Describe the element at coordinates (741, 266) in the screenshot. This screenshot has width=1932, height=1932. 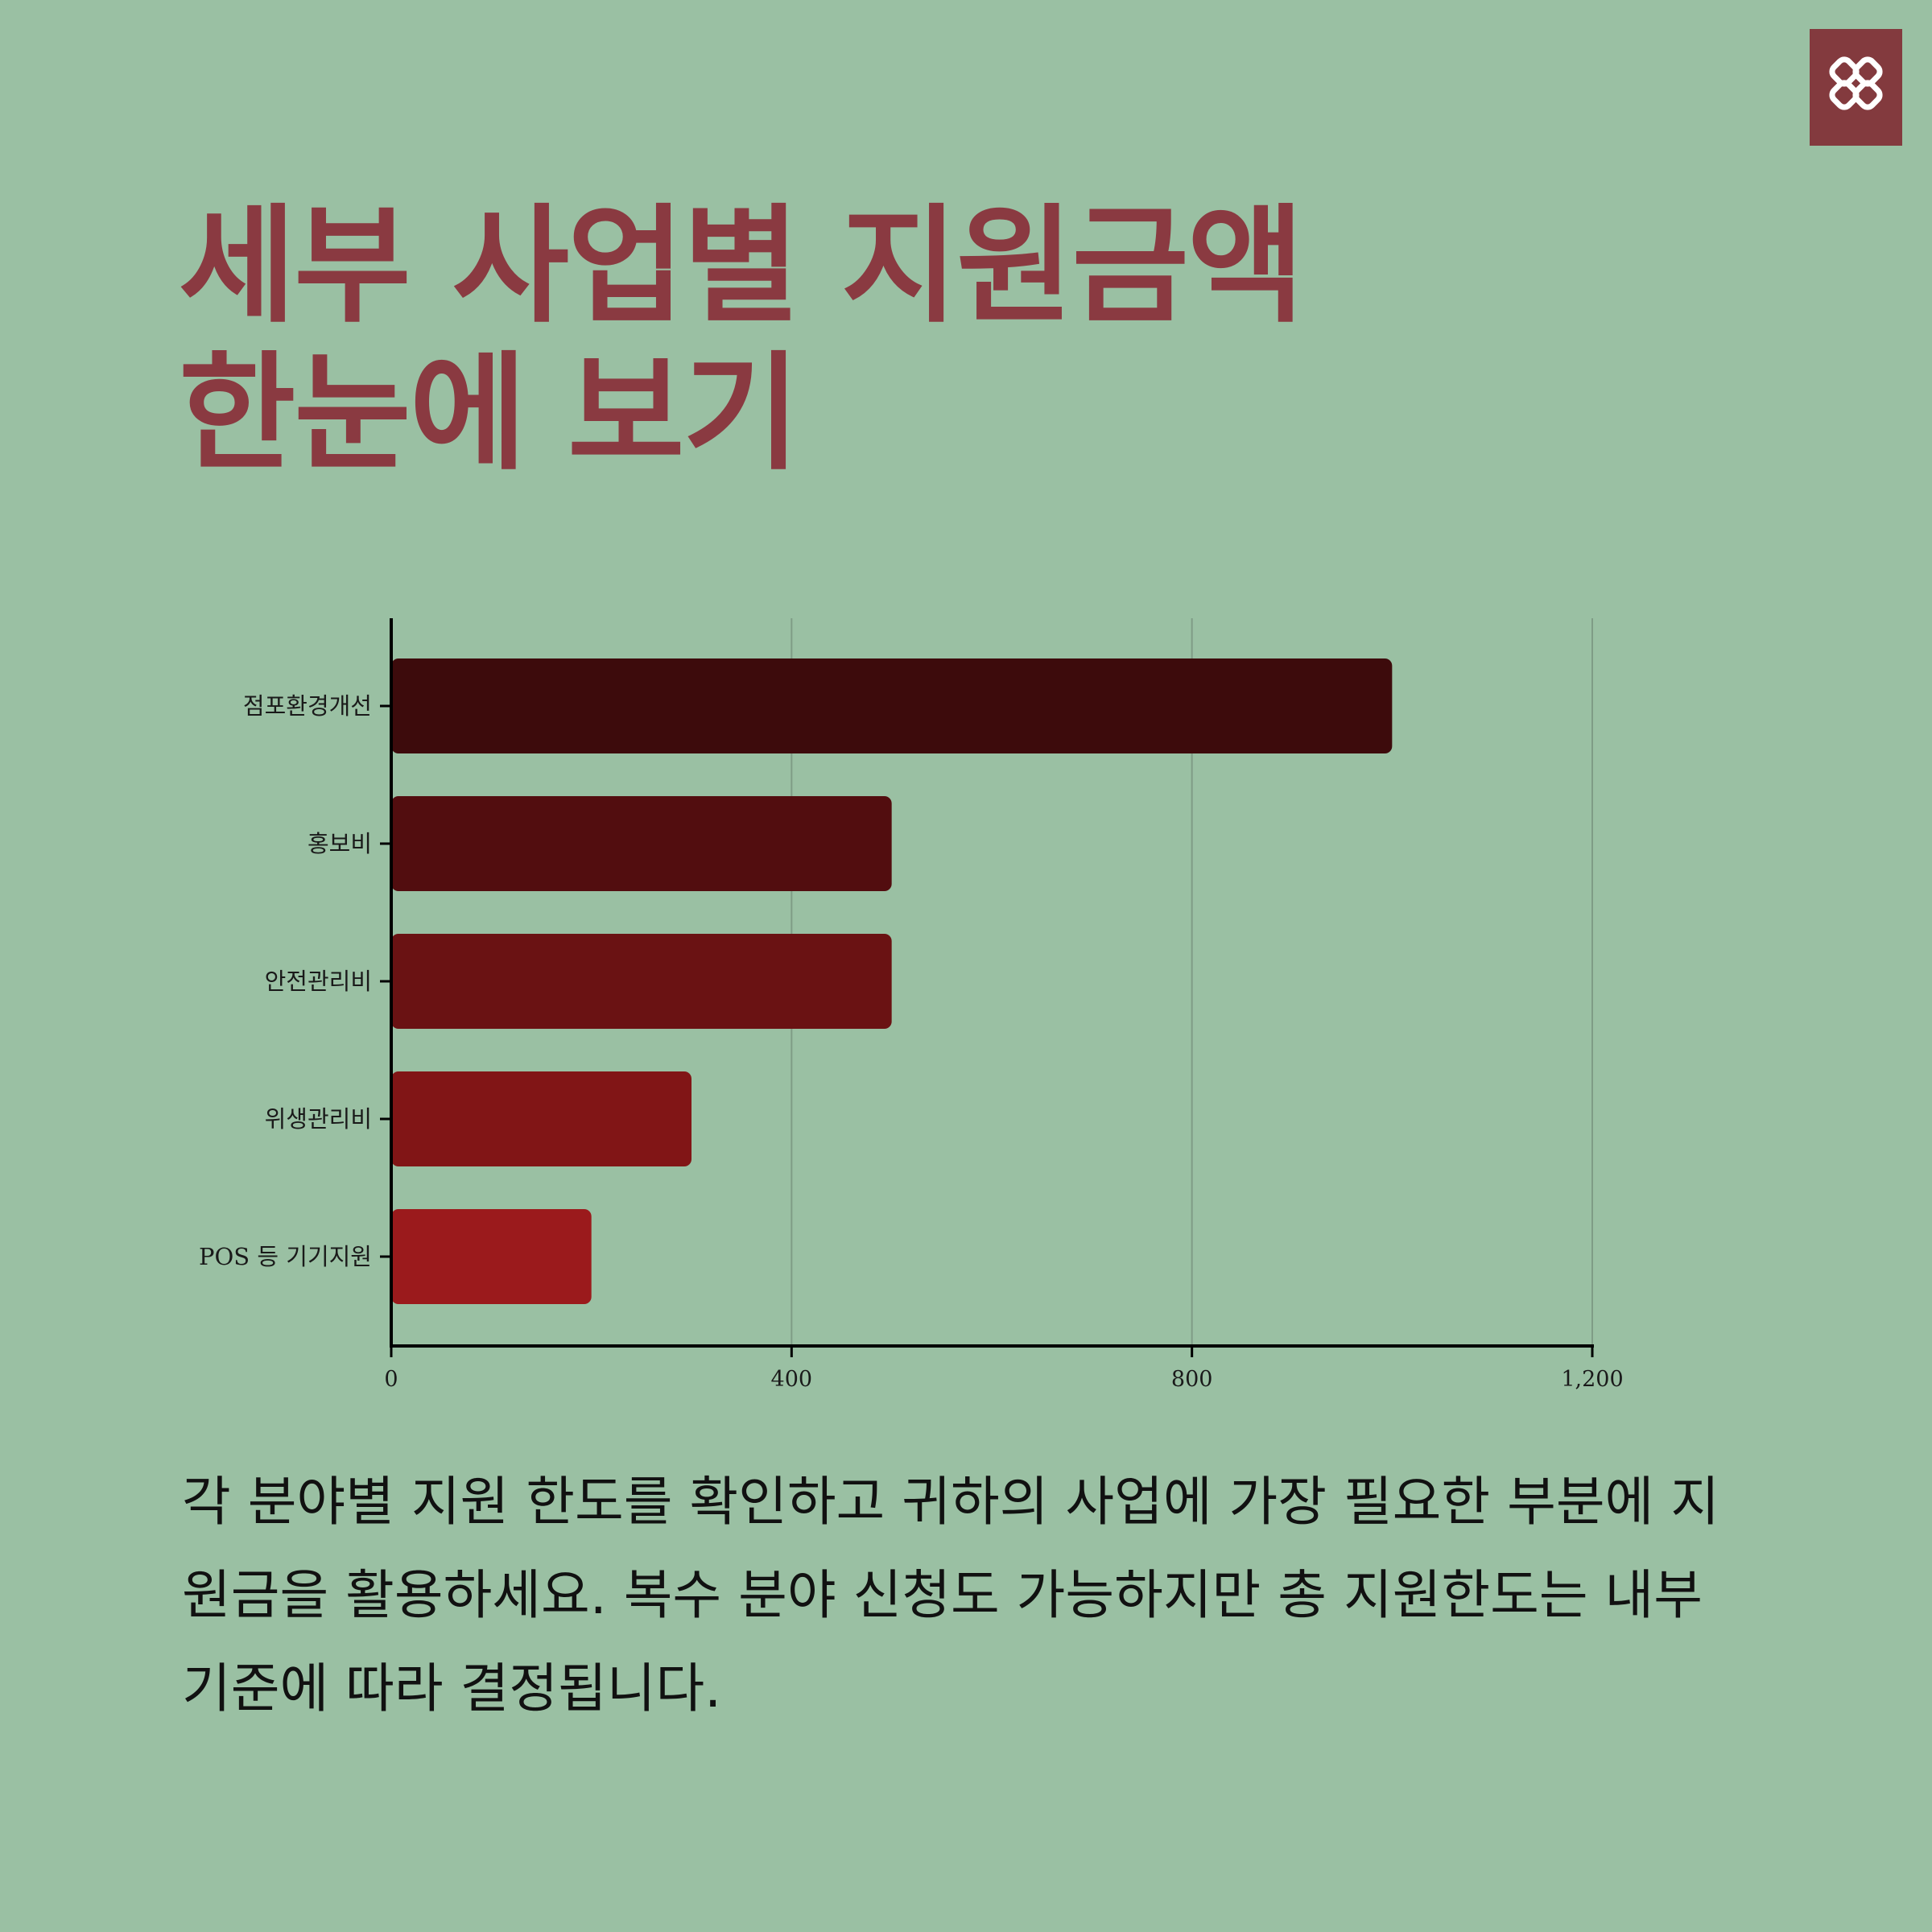
I see `title-line-1: 세부 사업별 지원금액` at that location.